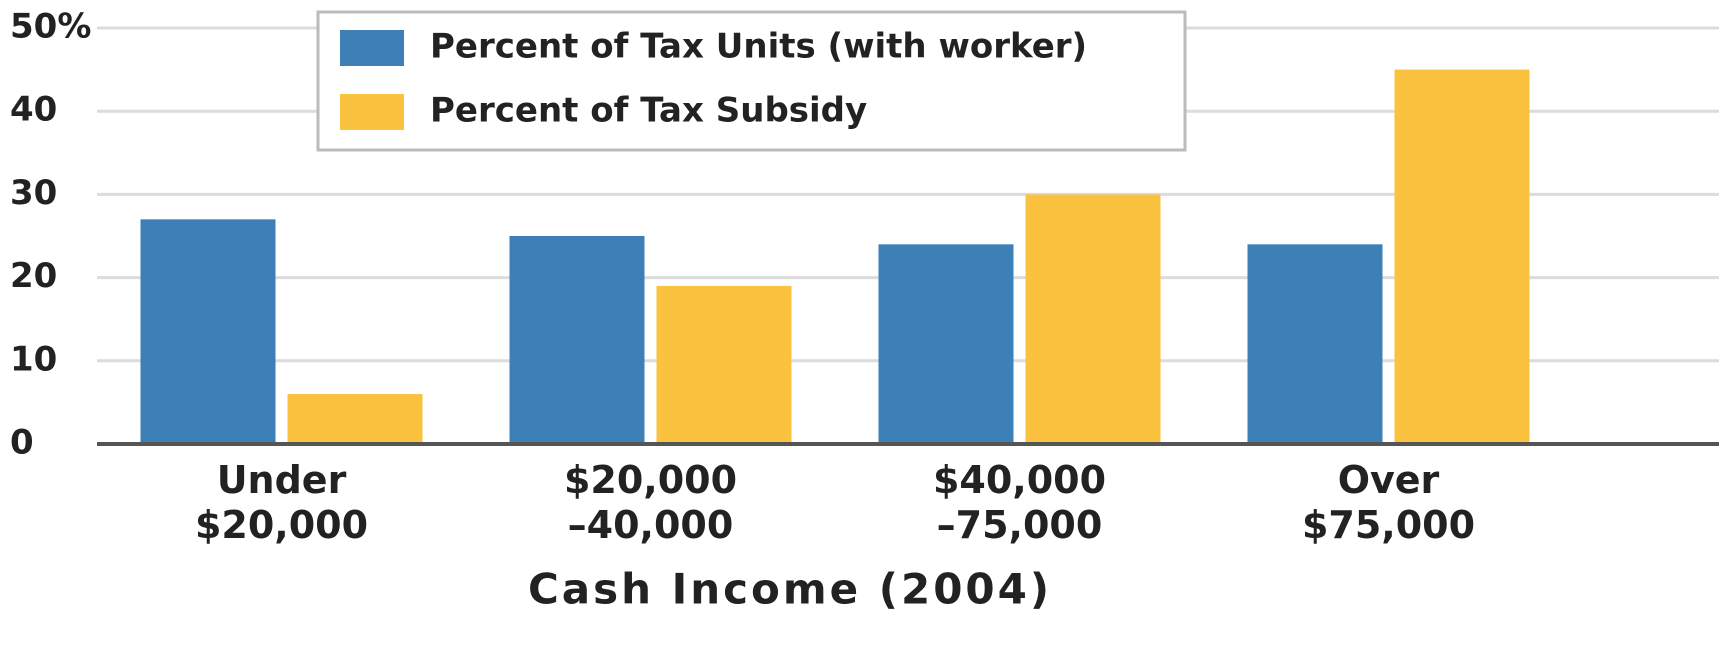 Image resolution: width=1719 pixels, height=669 pixels. Describe the element at coordinates (281, 502) in the screenshot. I see `x-tick-label: Under $20,000` at that location.